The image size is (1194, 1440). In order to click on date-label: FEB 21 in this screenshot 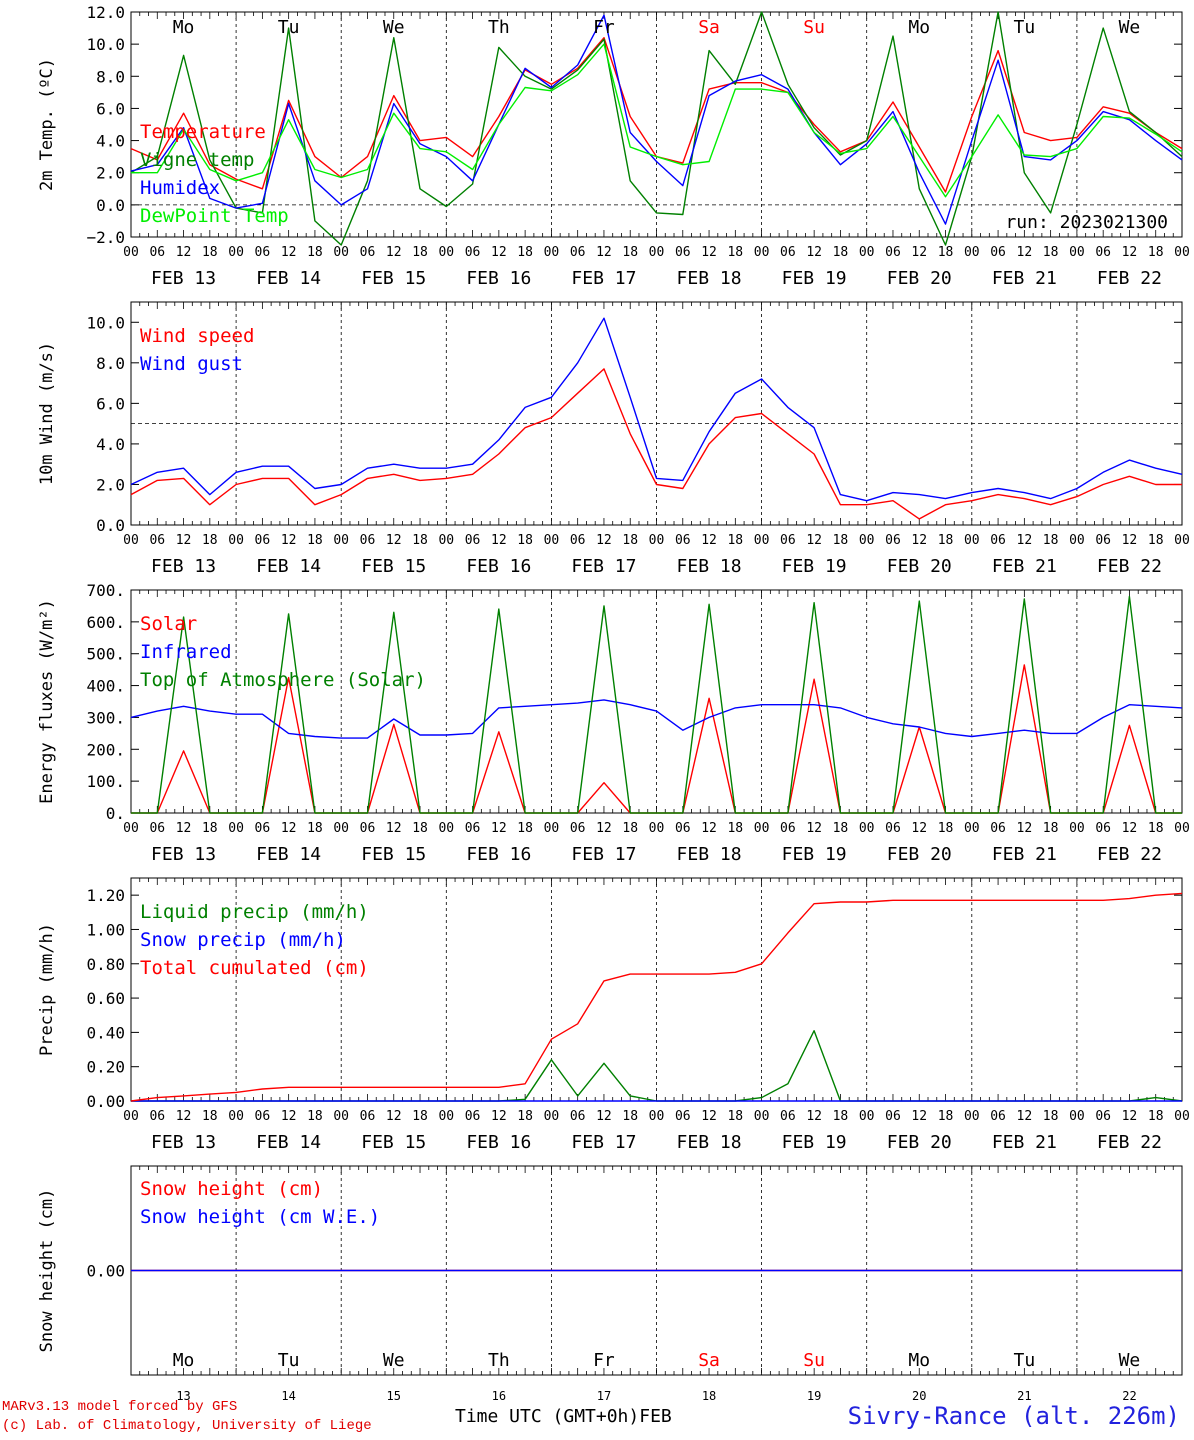, I will do `click(1024, 1142)`.